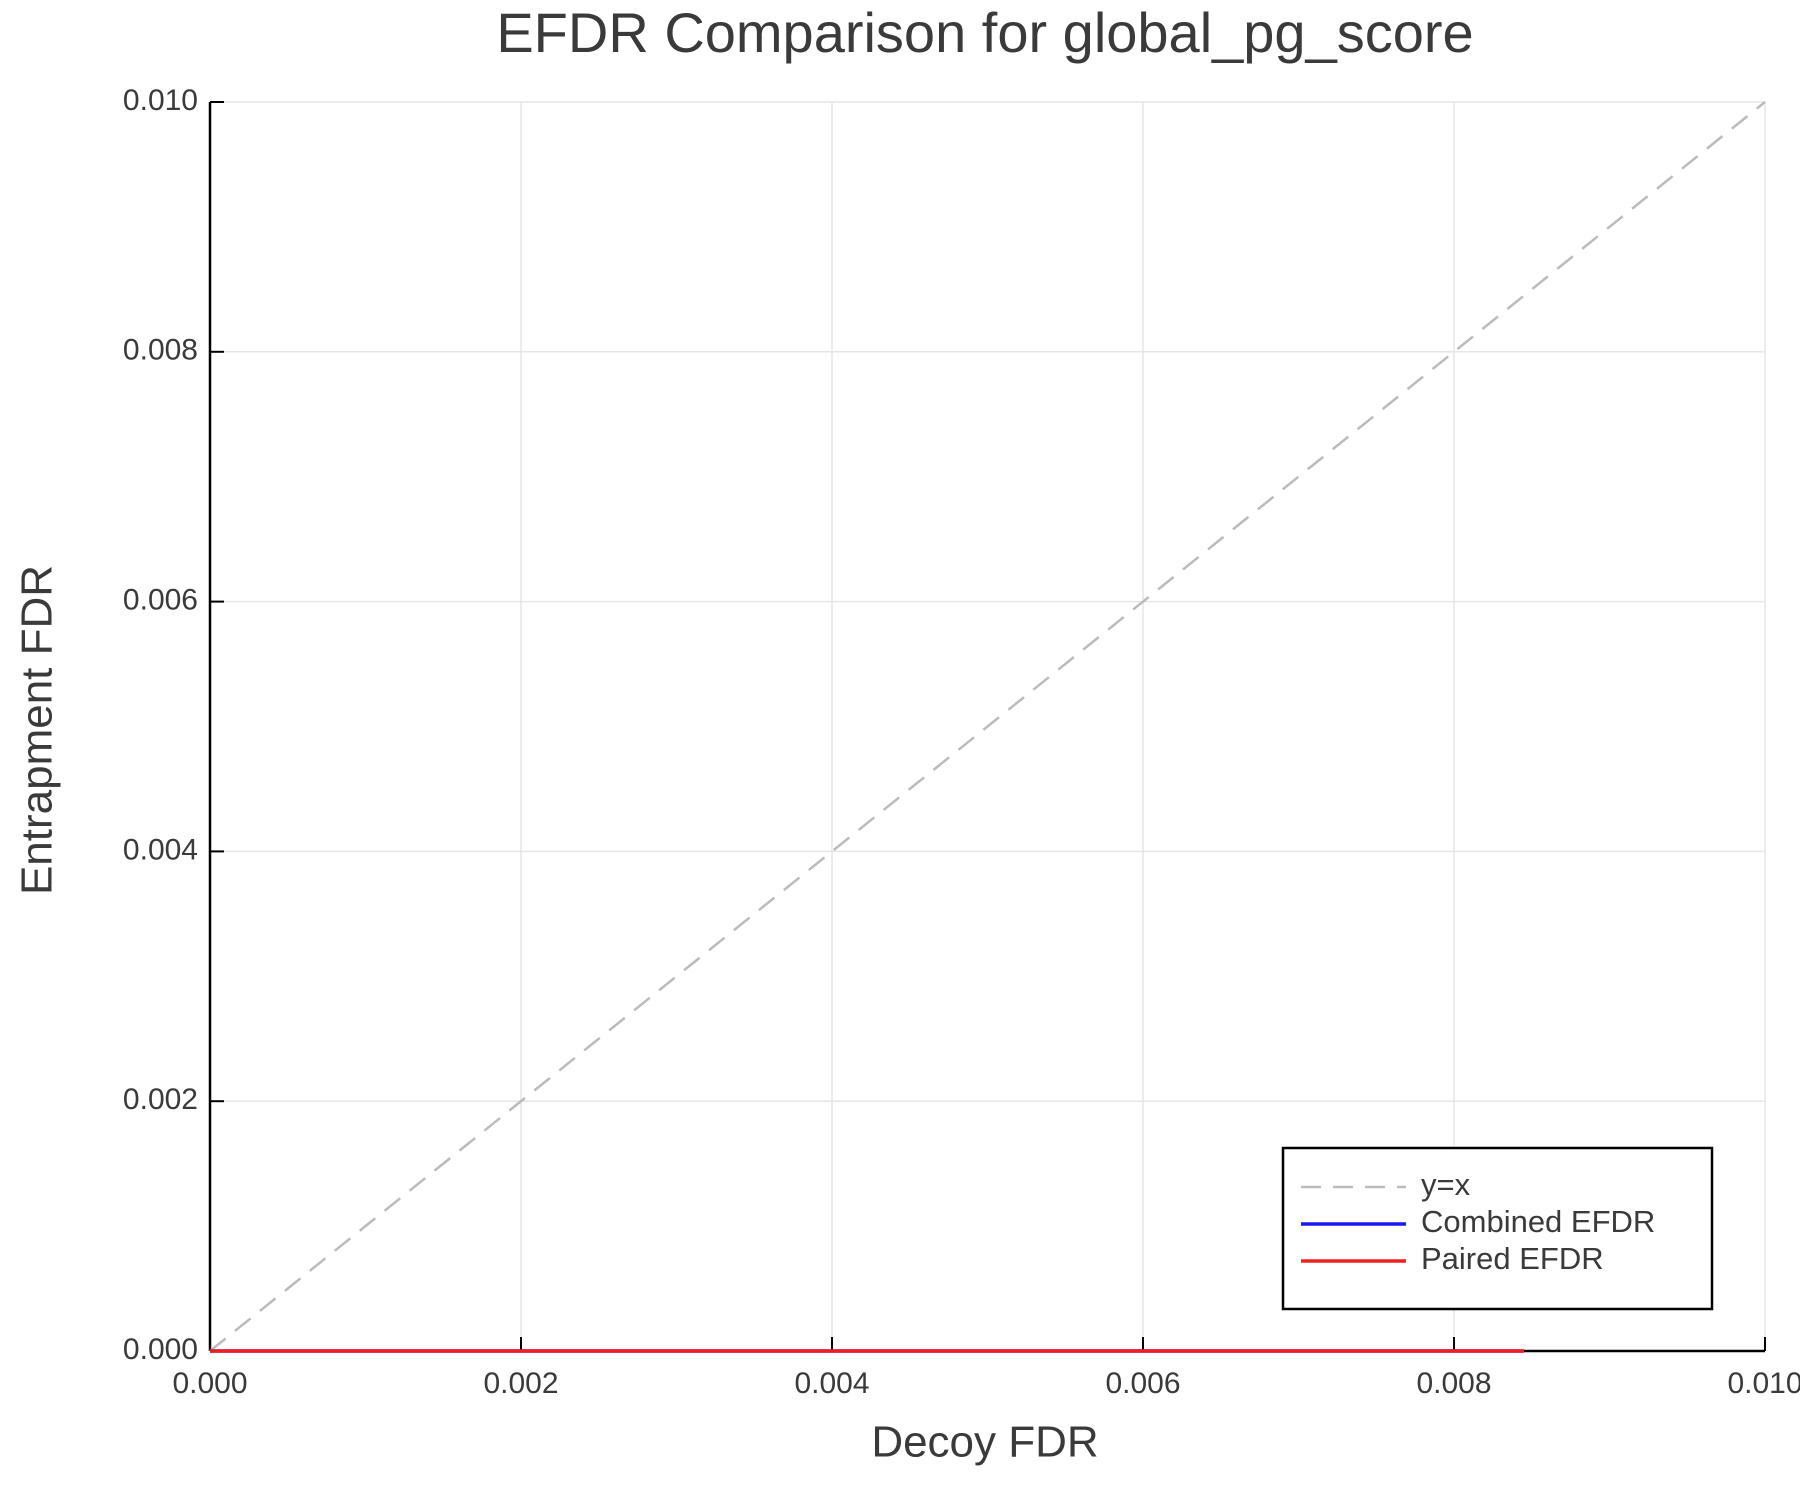  Describe the element at coordinates (984, 32) in the screenshot. I see `chart-title: EFDR Comparison for global_pg_score` at that location.